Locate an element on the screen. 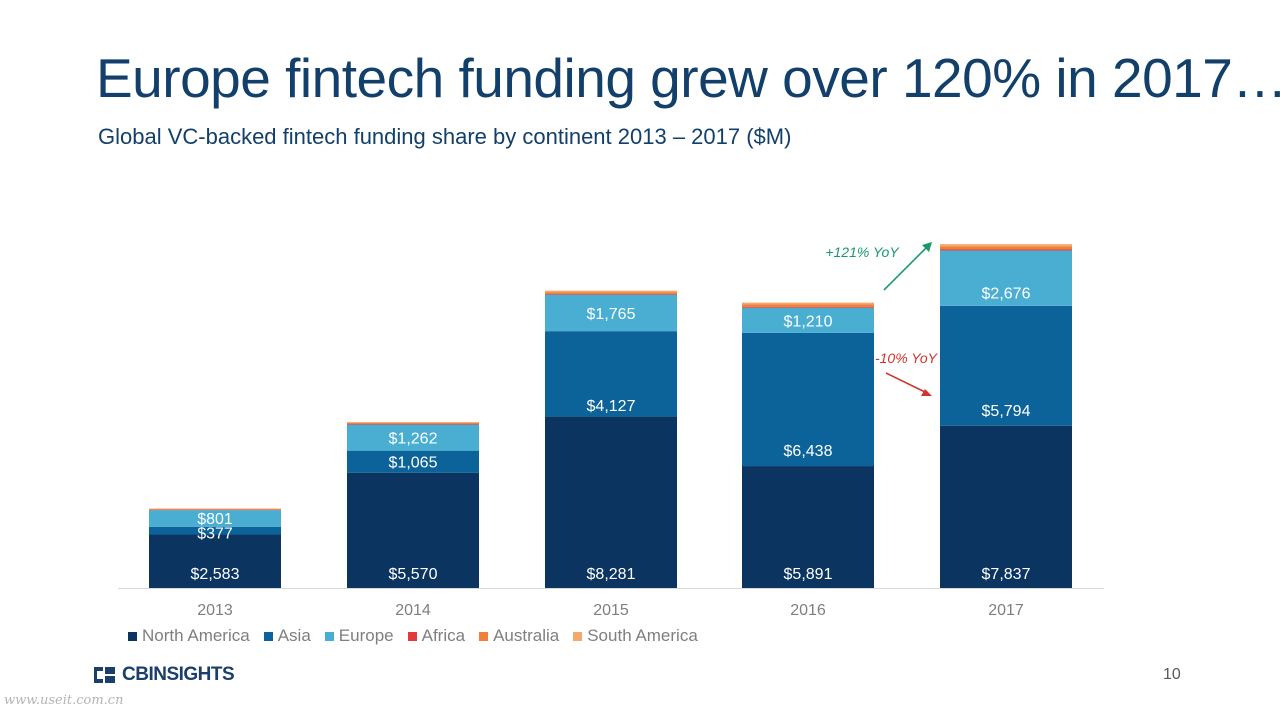 This screenshot has width=1280, height=720. bar-europe-2014 is located at coordinates (413, 437).